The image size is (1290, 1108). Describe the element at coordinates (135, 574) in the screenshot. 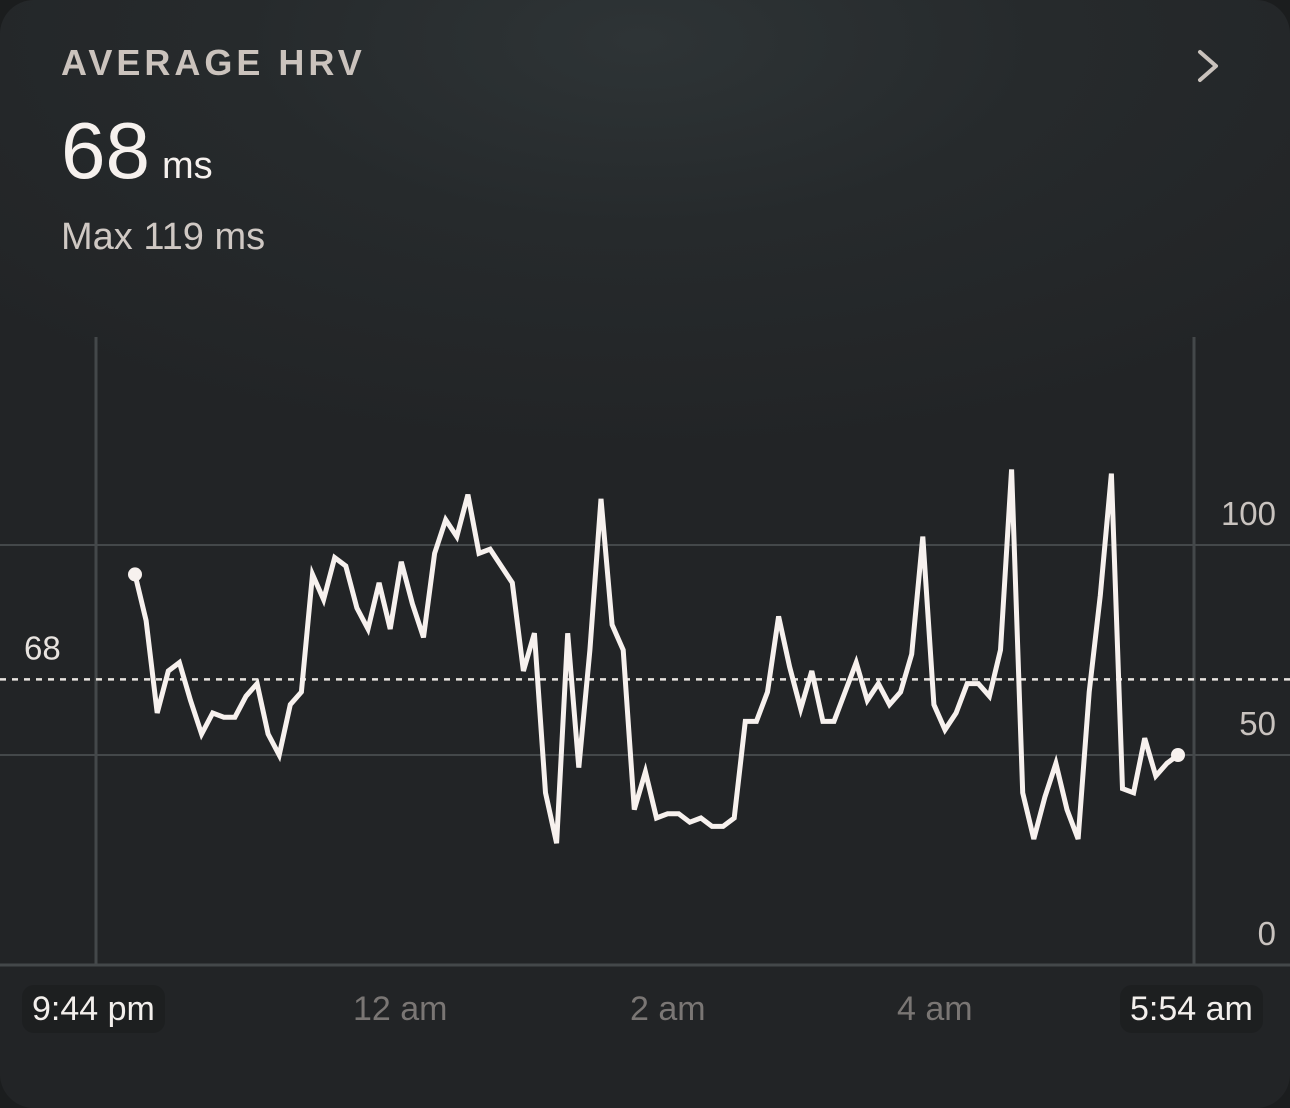

I see `series-start-point` at that location.